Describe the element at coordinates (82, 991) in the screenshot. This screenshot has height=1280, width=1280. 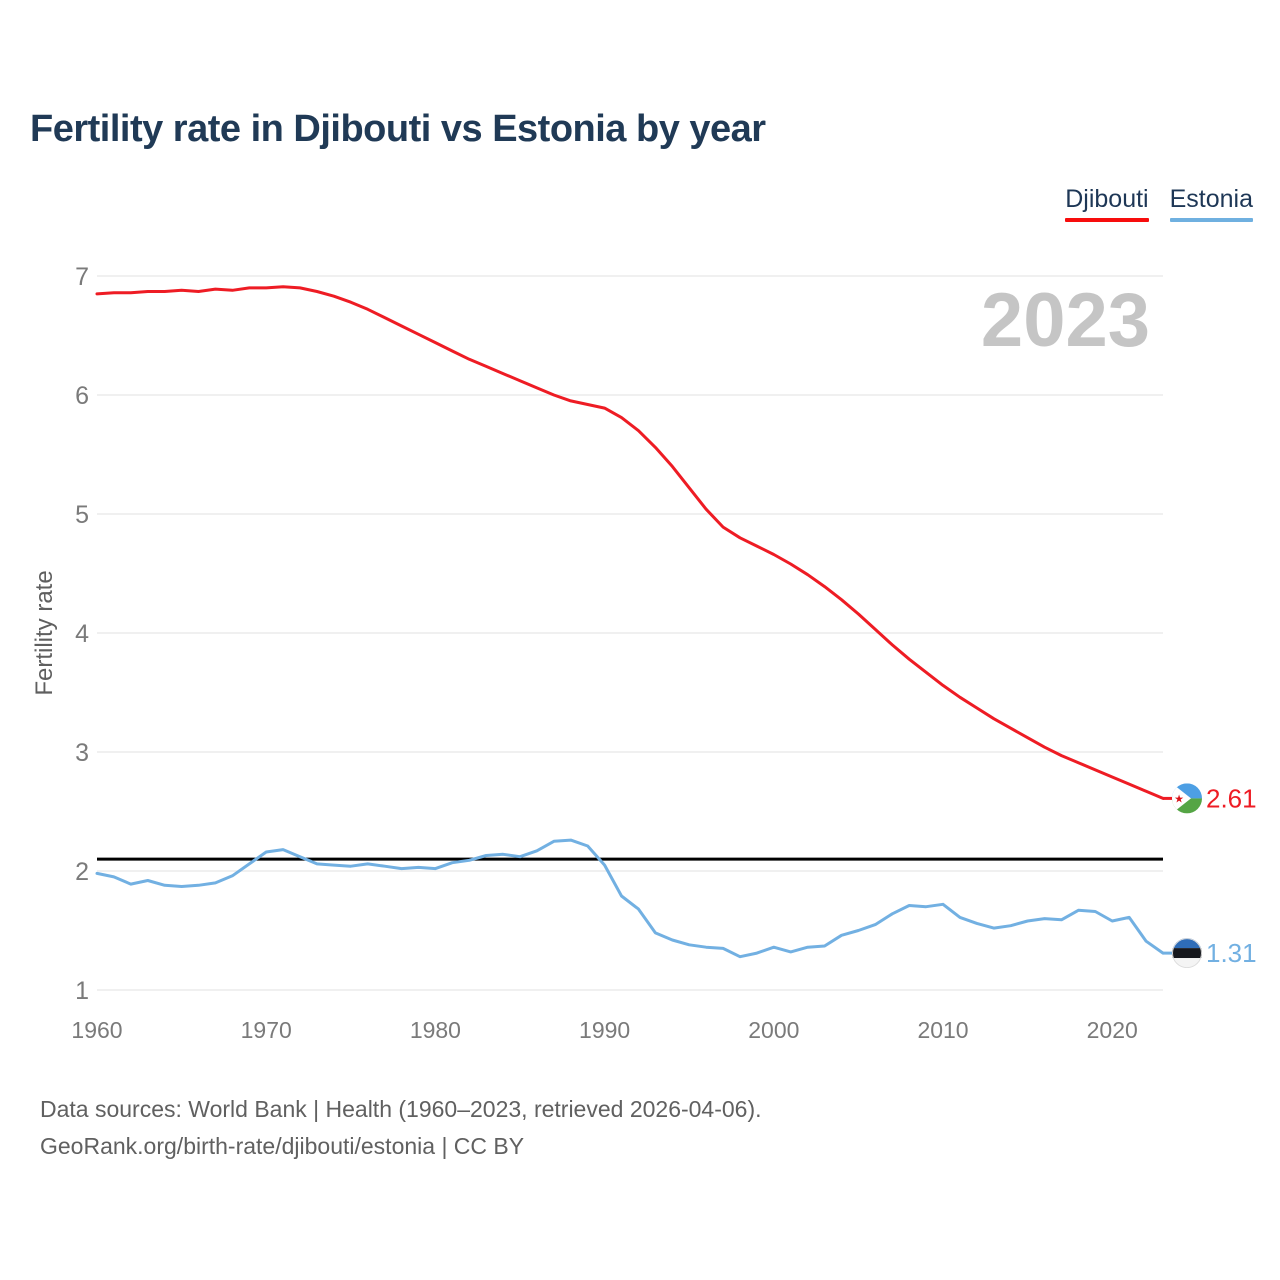
I see `y-tick-1: 1` at that location.